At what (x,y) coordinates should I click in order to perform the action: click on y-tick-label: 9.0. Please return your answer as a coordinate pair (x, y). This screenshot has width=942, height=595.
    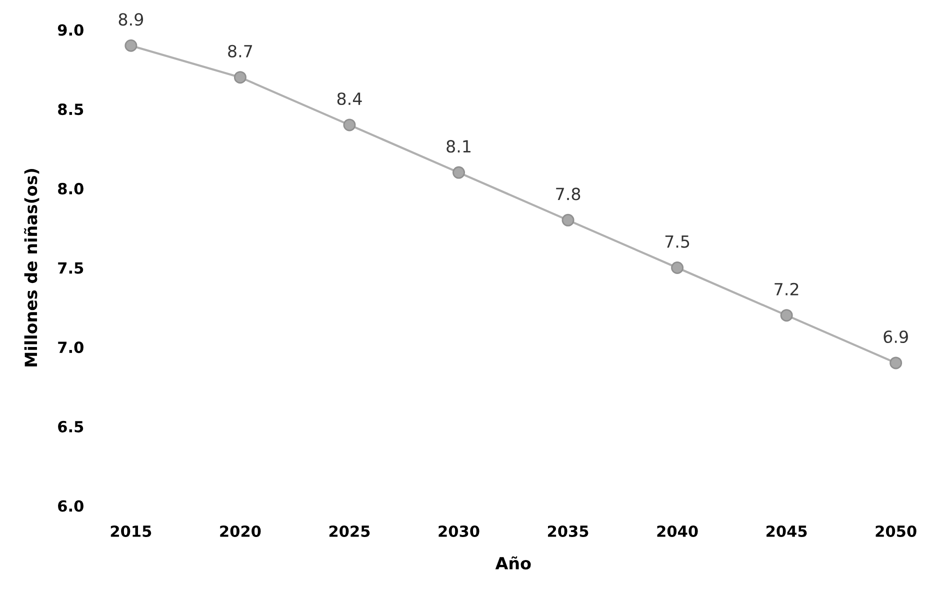
    Looking at the image, I should click on (71, 30).